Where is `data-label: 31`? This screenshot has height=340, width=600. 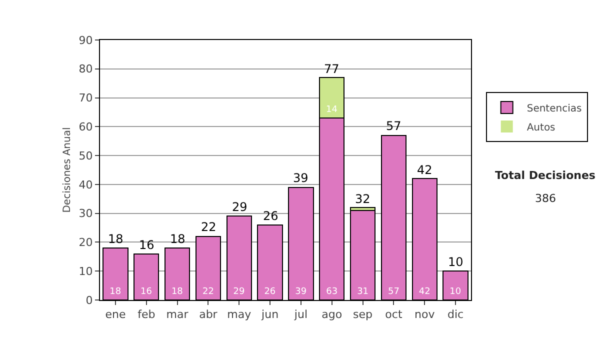 data-label: 31 is located at coordinates (363, 292).